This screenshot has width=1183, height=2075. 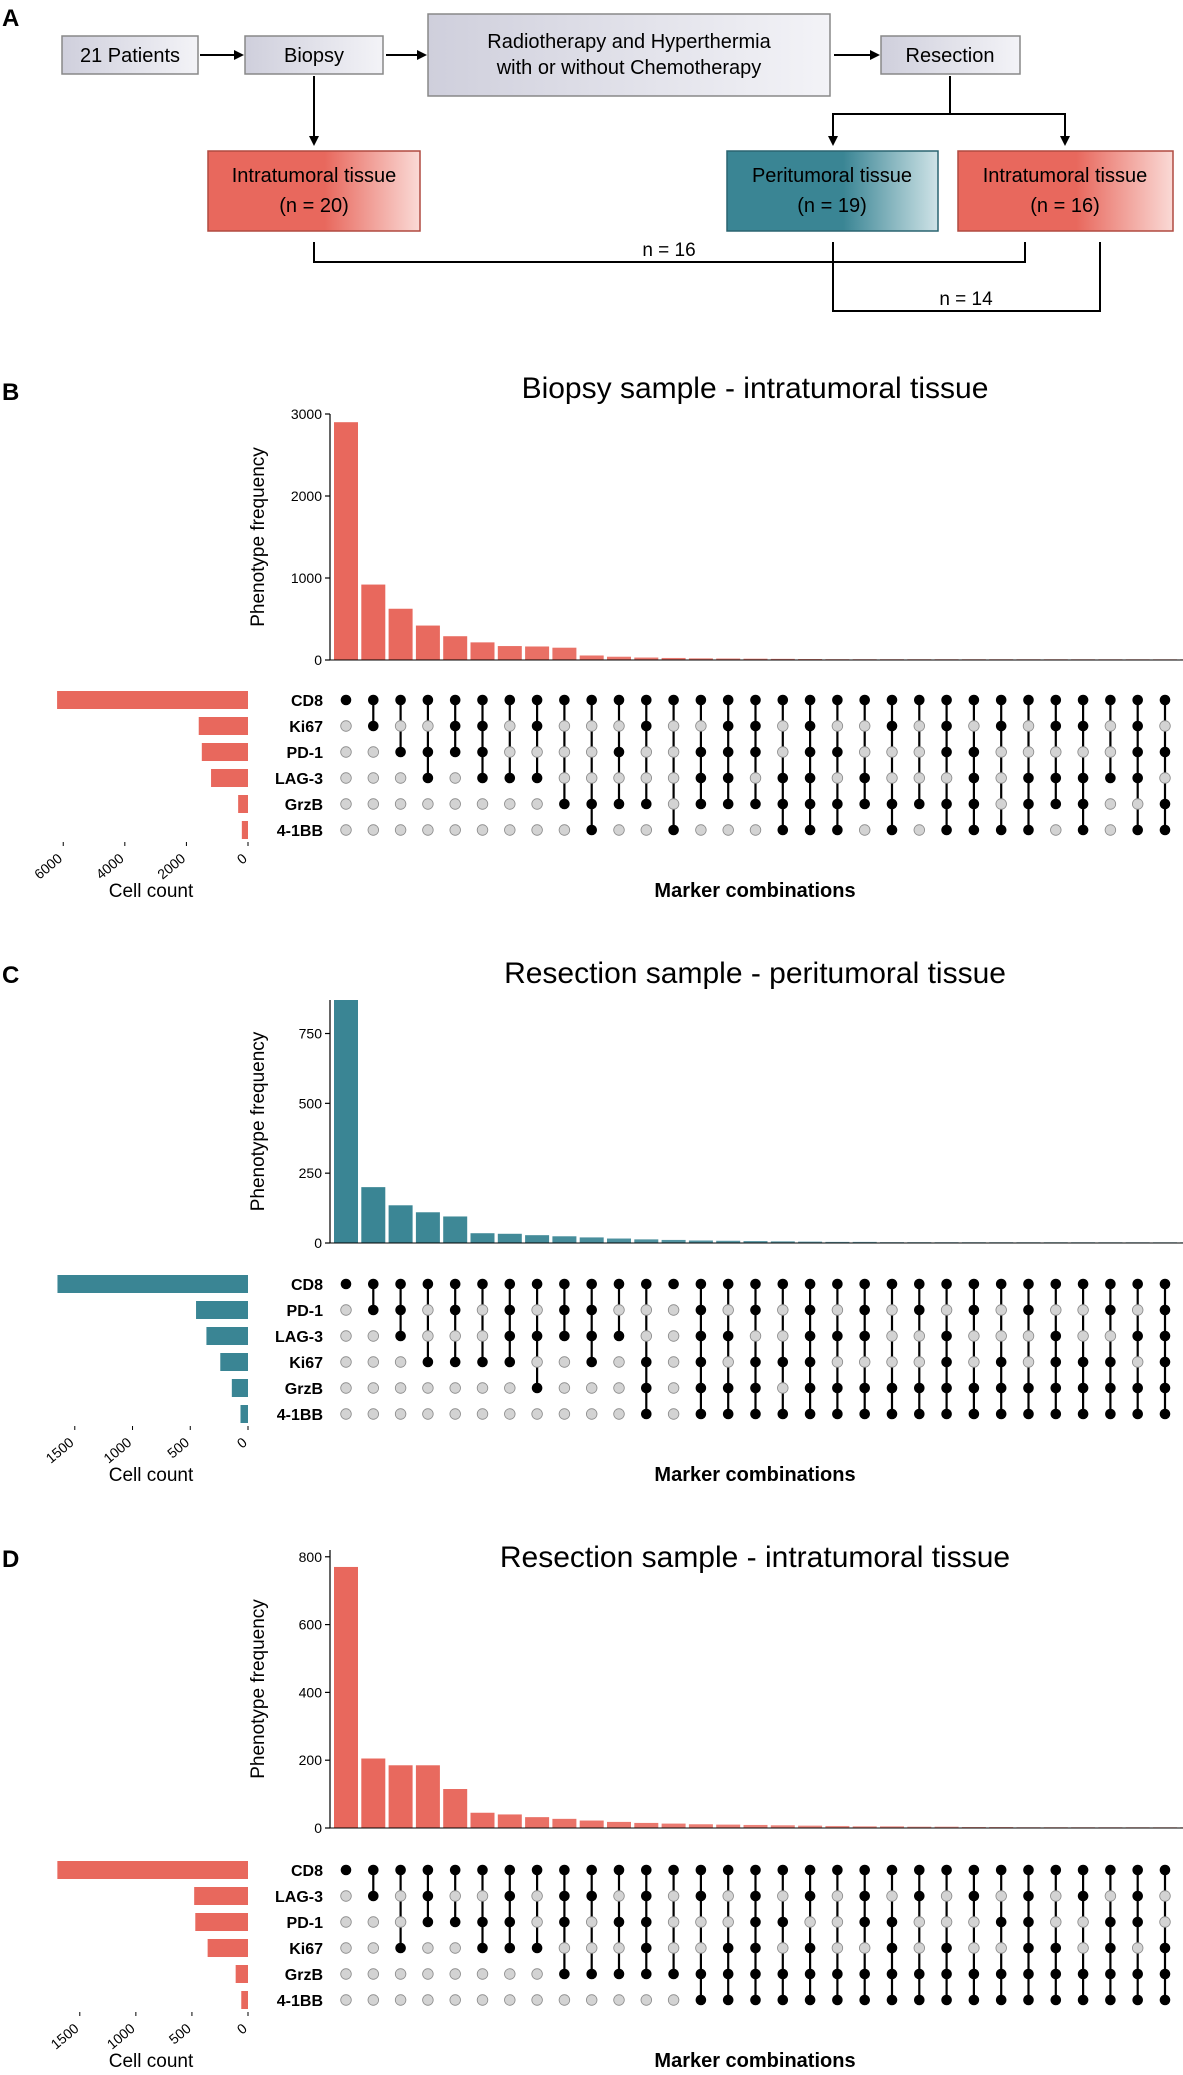 What do you see at coordinates (243, 804) in the screenshot?
I see `set-size-bar` at bounding box center [243, 804].